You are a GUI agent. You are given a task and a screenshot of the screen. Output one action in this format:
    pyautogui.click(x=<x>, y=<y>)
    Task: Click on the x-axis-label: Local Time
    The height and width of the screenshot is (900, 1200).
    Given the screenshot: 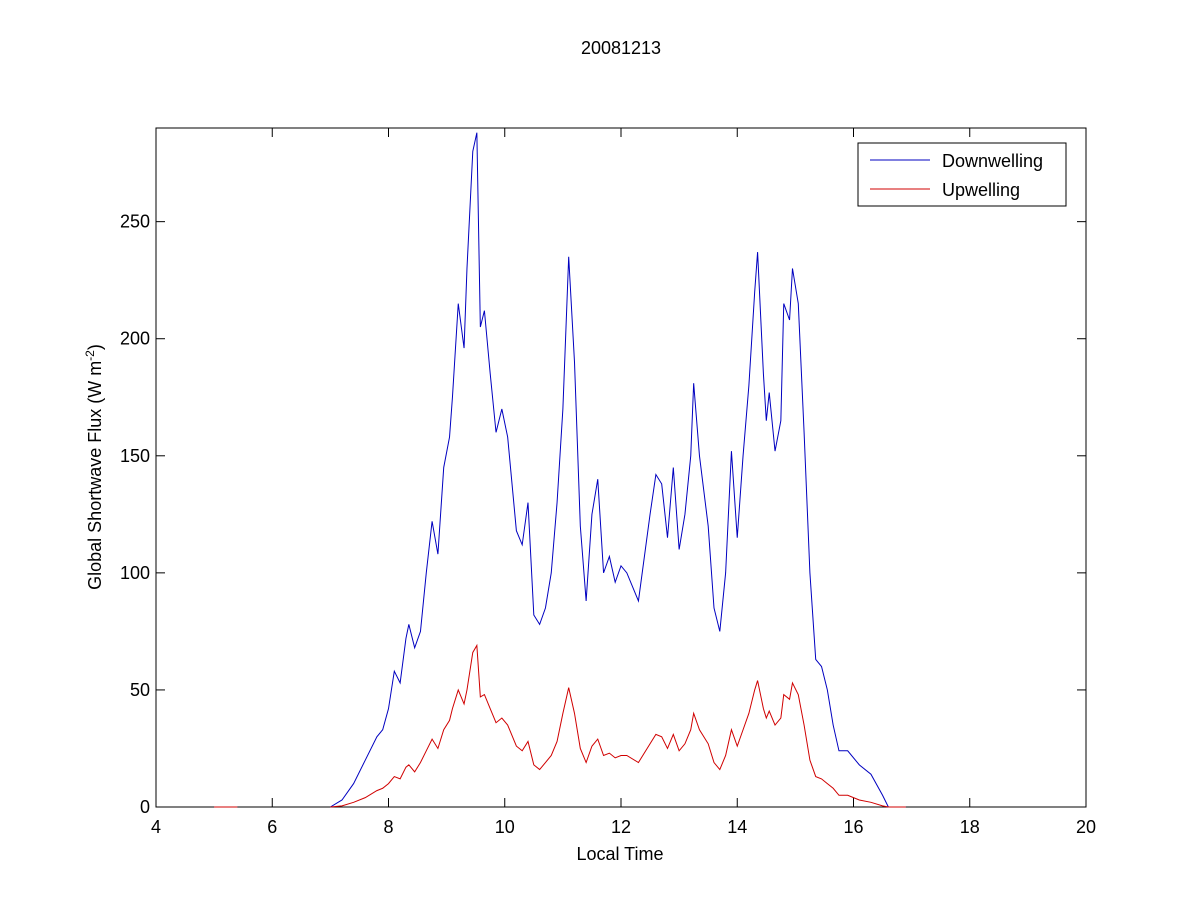 What is the action you would take?
    pyautogui.click(x=619, y=854)
    